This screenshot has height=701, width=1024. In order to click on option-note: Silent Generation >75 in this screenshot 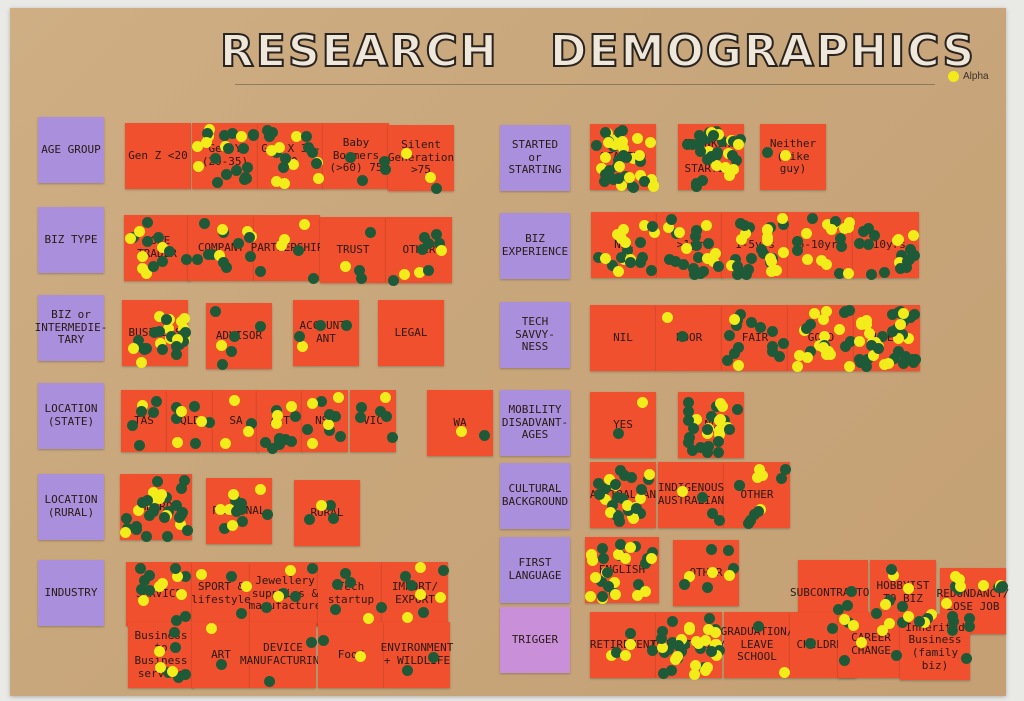, I will do `click(421, 158)`.